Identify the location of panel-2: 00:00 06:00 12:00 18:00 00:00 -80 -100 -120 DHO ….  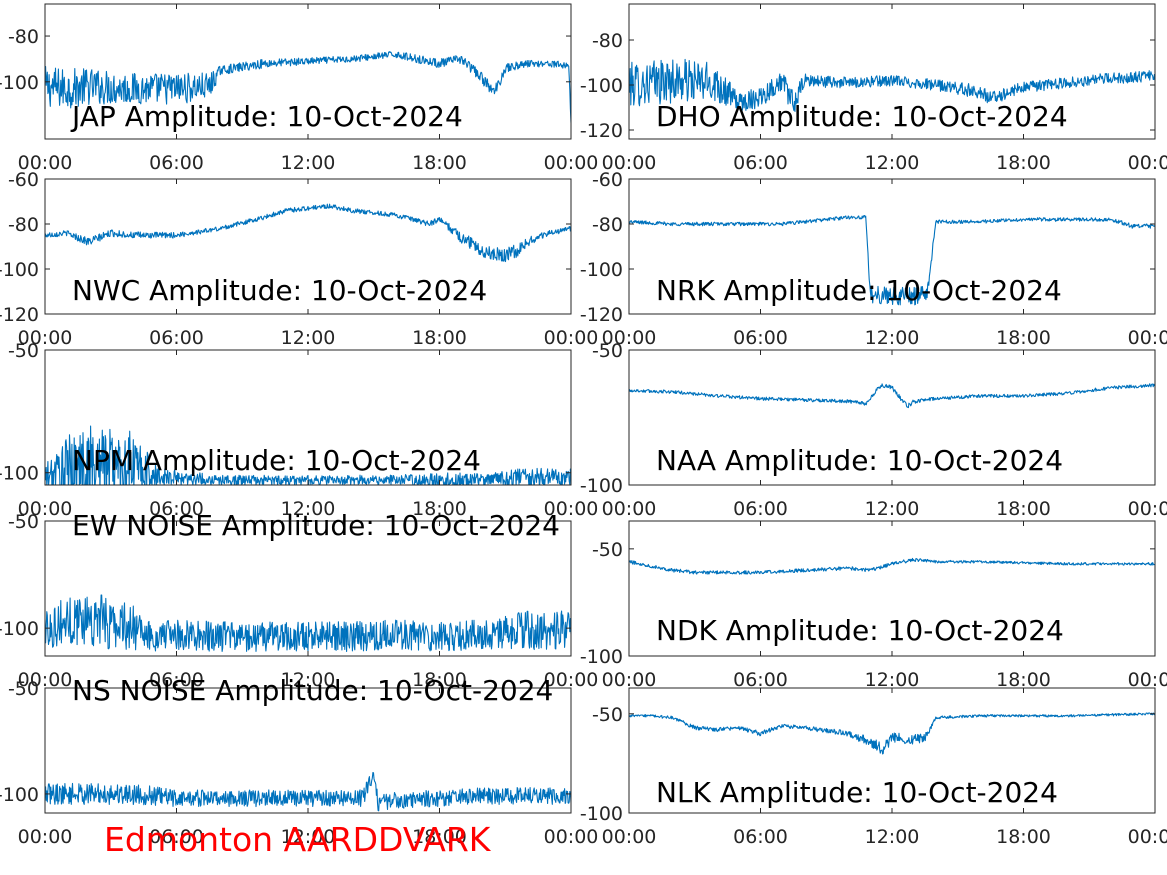
(873, 88).